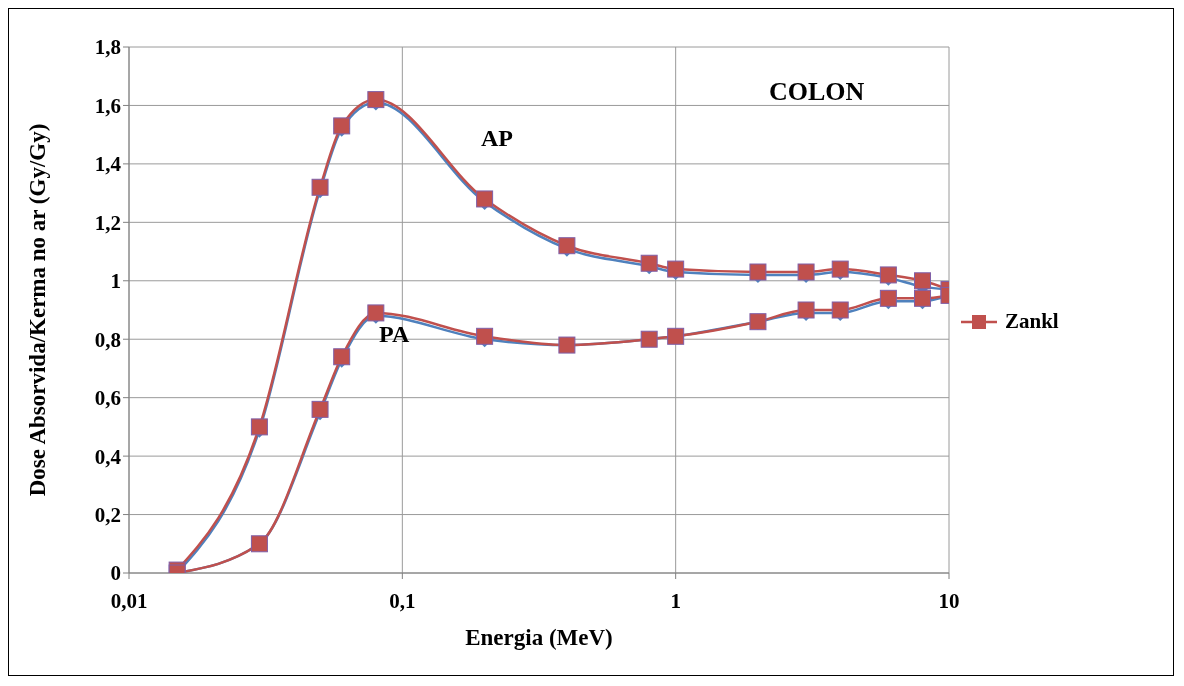  What do you see at coordinates (1032, 321) in the screenshot?
I see `legend-label: Zankl` at bounding box center [1032, 321].